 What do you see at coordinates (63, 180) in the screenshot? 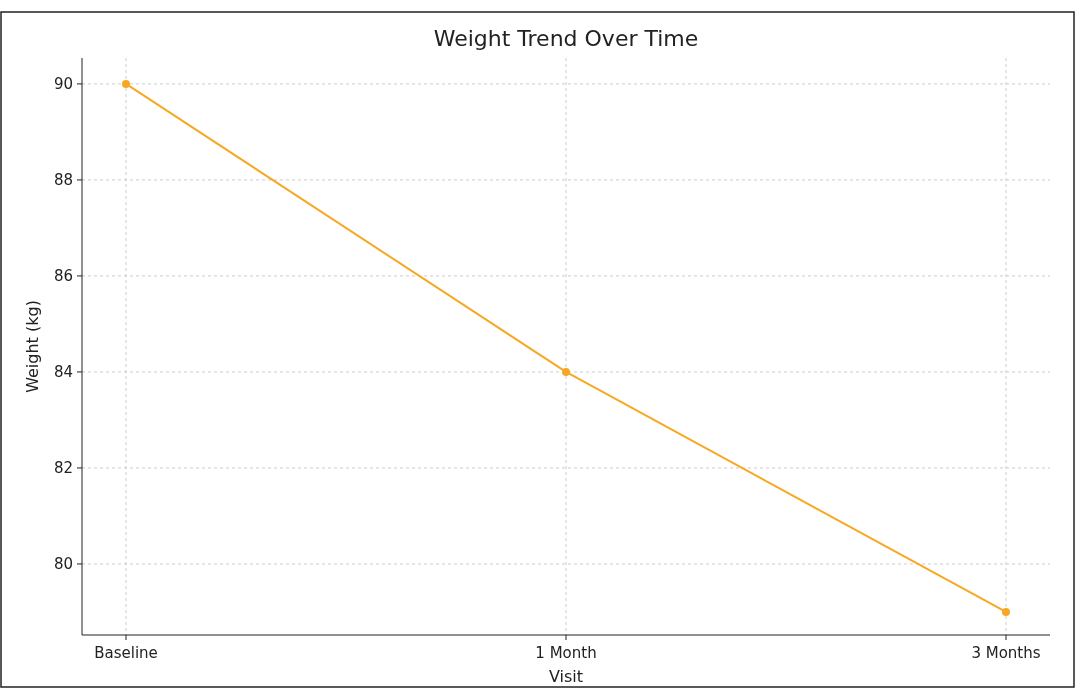
I see `y-tick-label: 88` at bounding box center [63, 180].